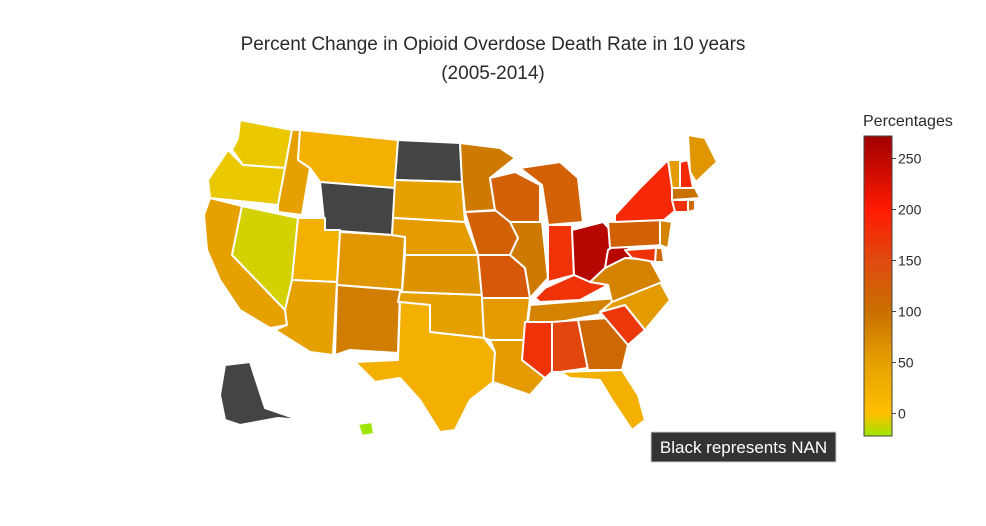  What do you see at coordinates (506, 319) in the screenshot?
I see `state-AR` at bounding box center [506, 319].